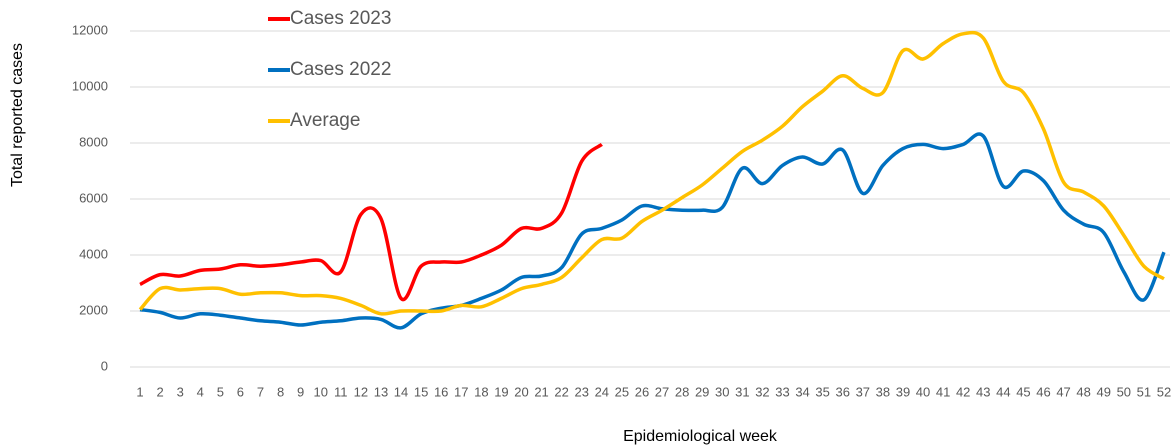  I want to click on x-tick-label: 8, so click(280, 391).